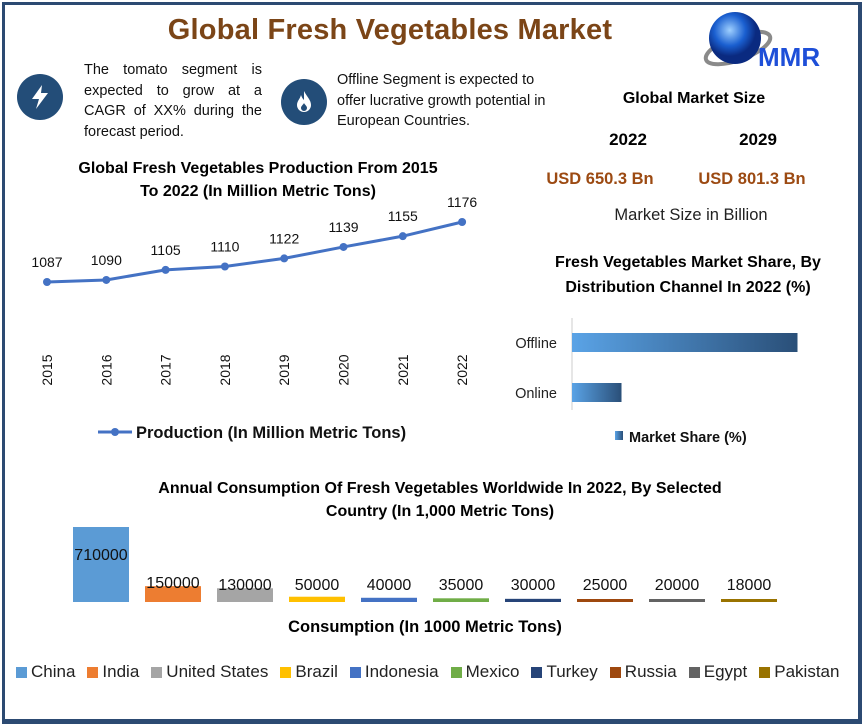 This screenshot has height=726, width=864. I want to click on legend-label: Pakistan, so click(807, 671).